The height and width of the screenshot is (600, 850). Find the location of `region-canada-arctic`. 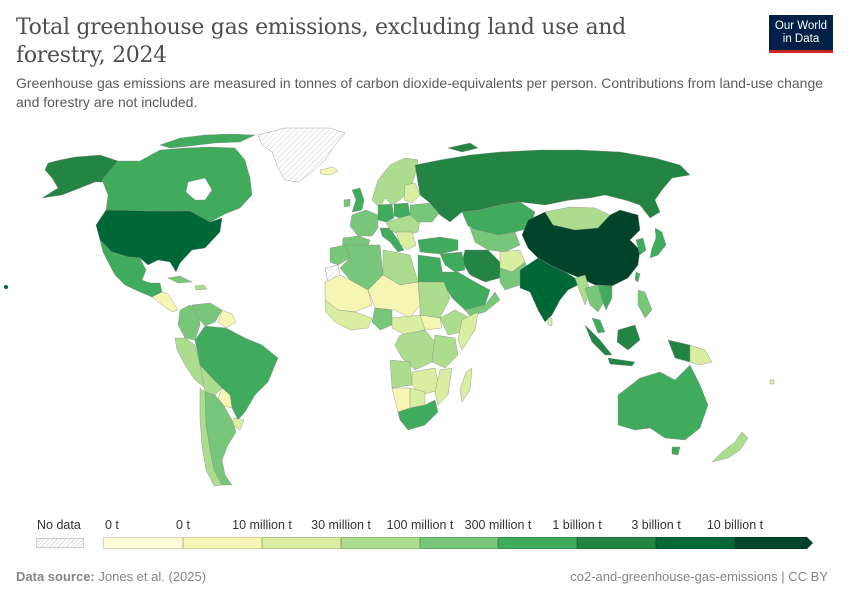

region-canada-arctic is located at coordinates (207, 141).